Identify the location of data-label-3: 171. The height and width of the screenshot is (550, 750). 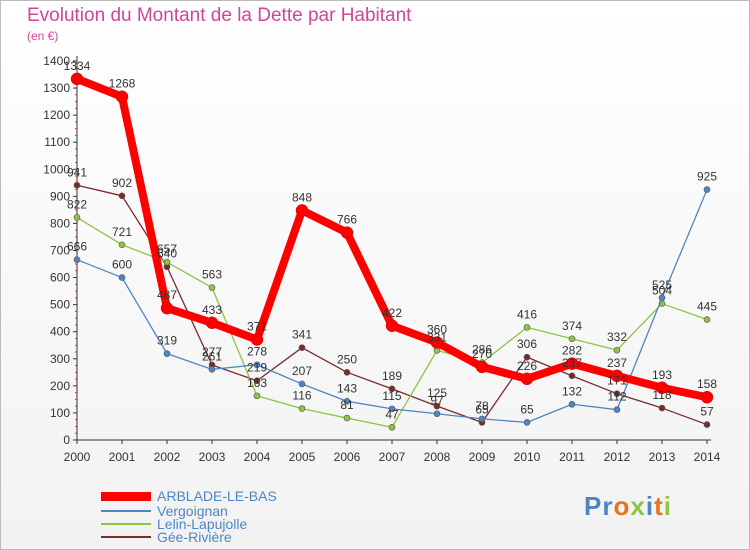
(617, 381).